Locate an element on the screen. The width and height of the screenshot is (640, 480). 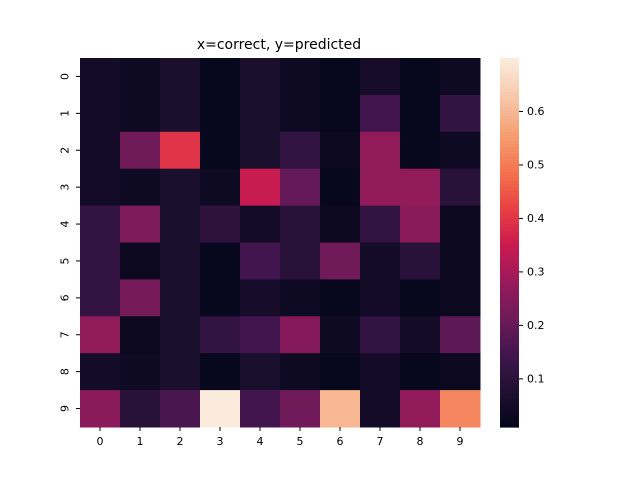
x-axis-ticks: 0 1 2 3 4 5 6 7 8 9 is located at coordinates (280, 437).